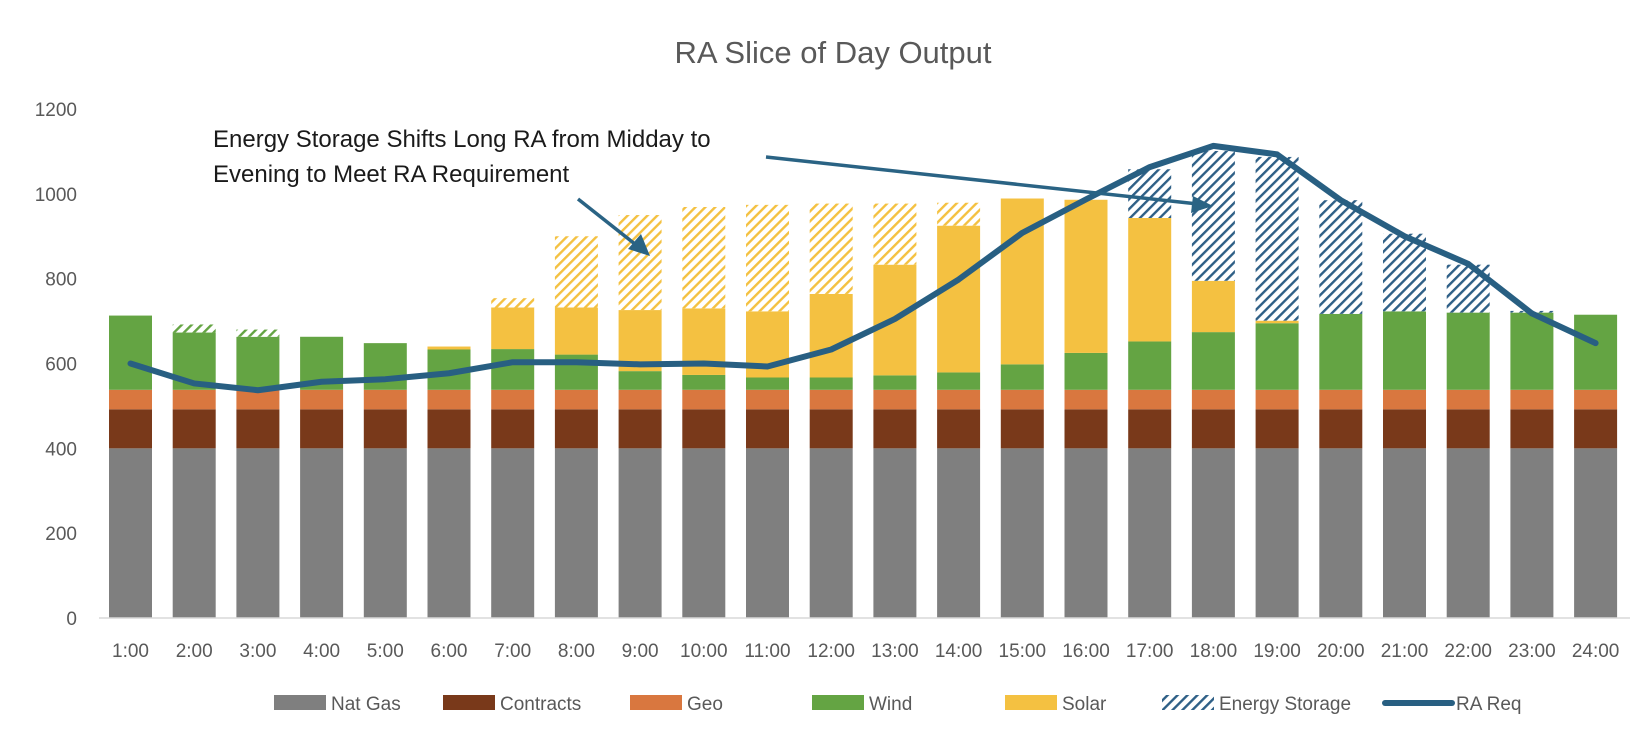  I want to click on x-tick-label: 13:00, so click(895, 651).